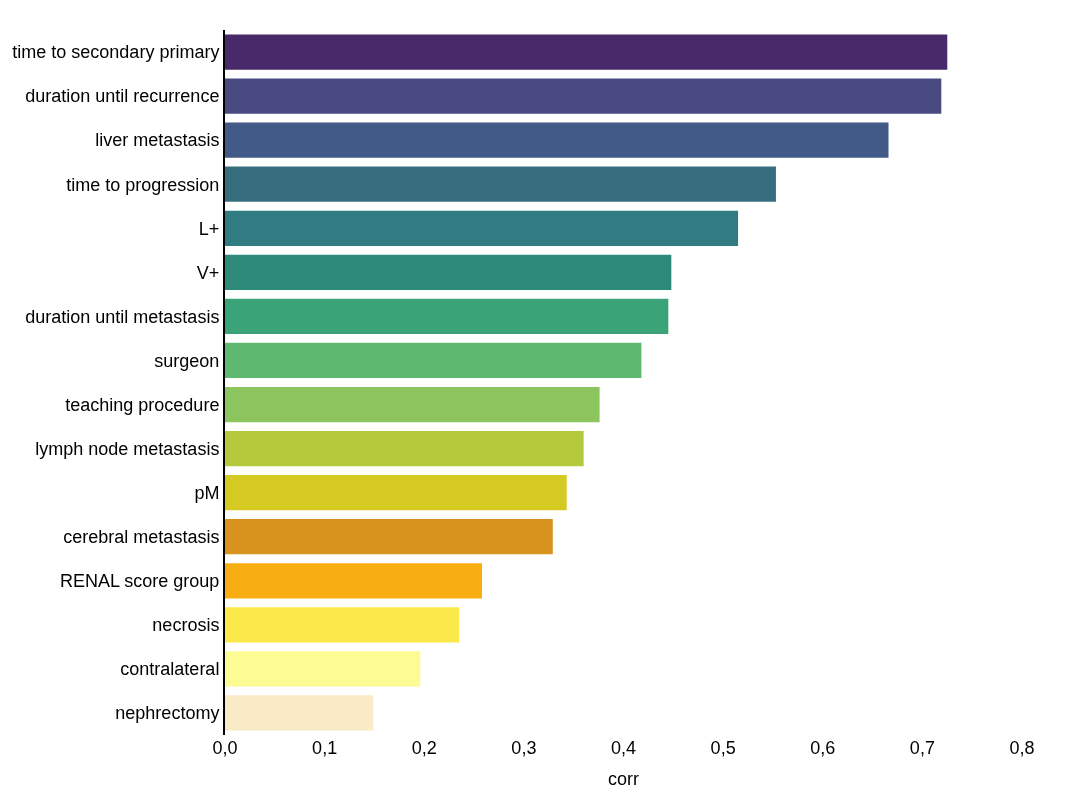 Image resolution: width=1082 pixels, height=805 pixels. What do you see at coordinates (141, 537) in the screenshot?
I see `y-tick-label: cerebral metastasis` at bounding box center [141, 537].